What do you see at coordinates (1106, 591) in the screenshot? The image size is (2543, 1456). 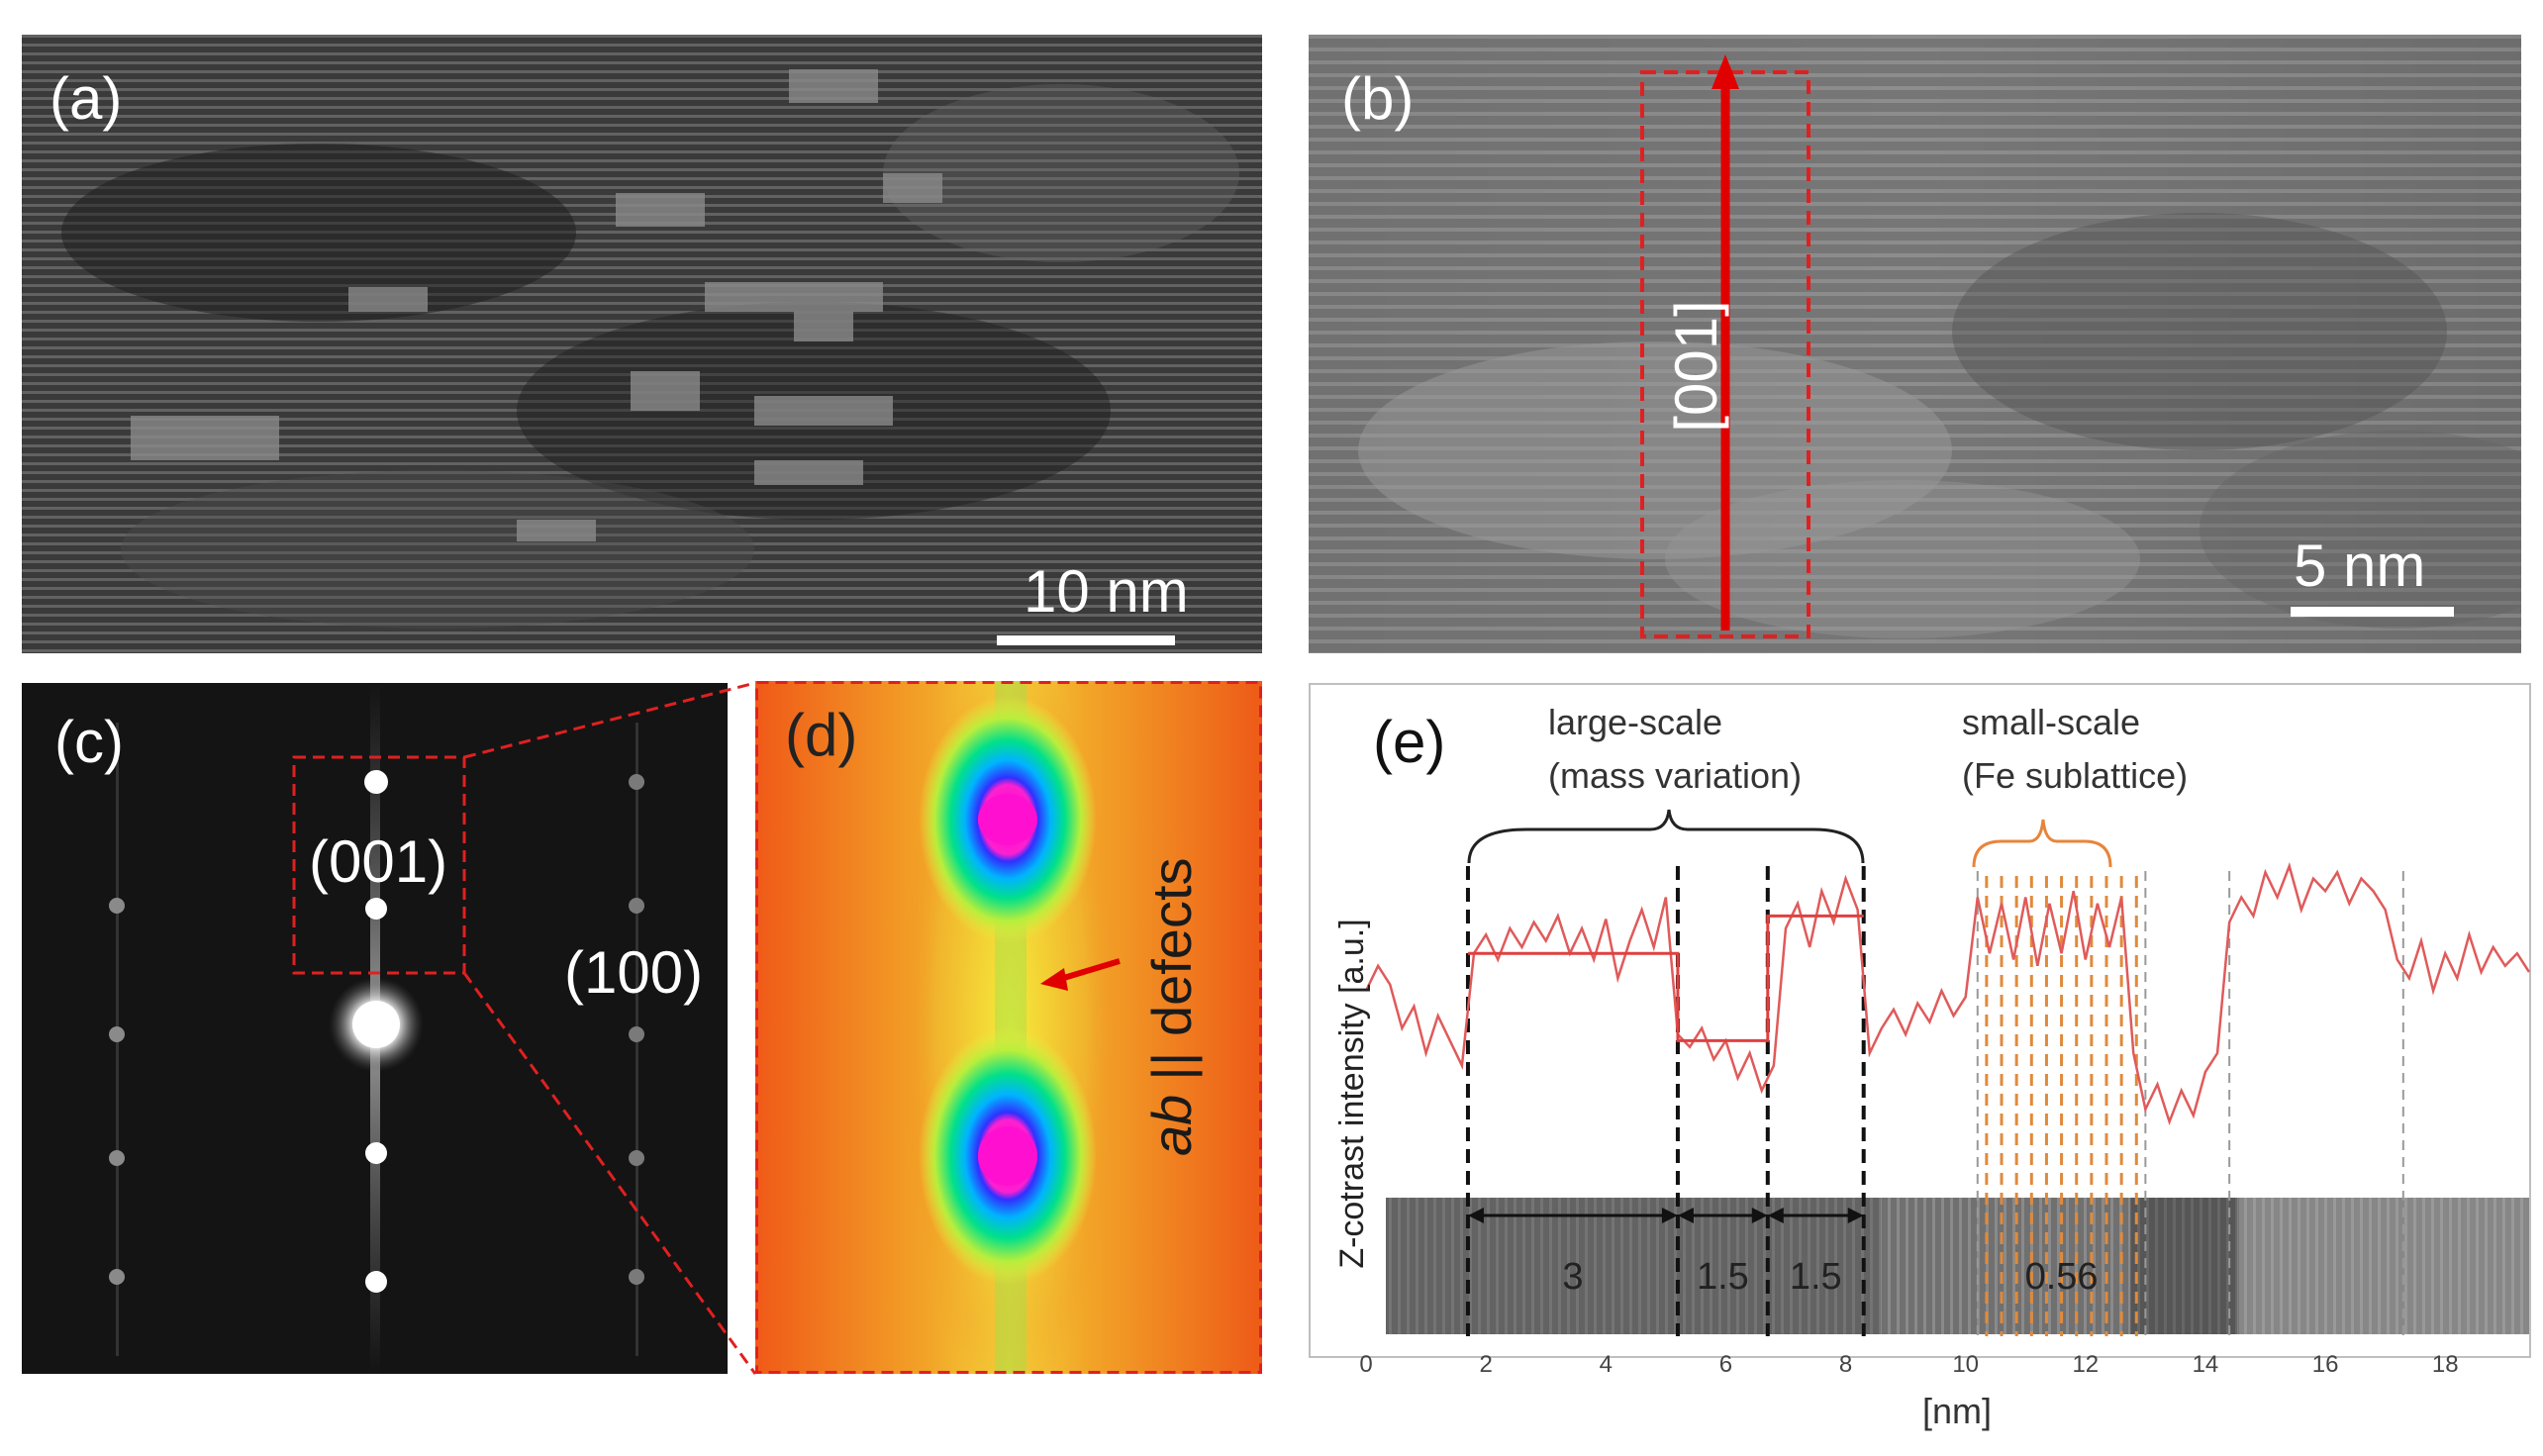 I see `panel-a-scale-bar-label: 10 nm` at bounding box center [1106, 591].